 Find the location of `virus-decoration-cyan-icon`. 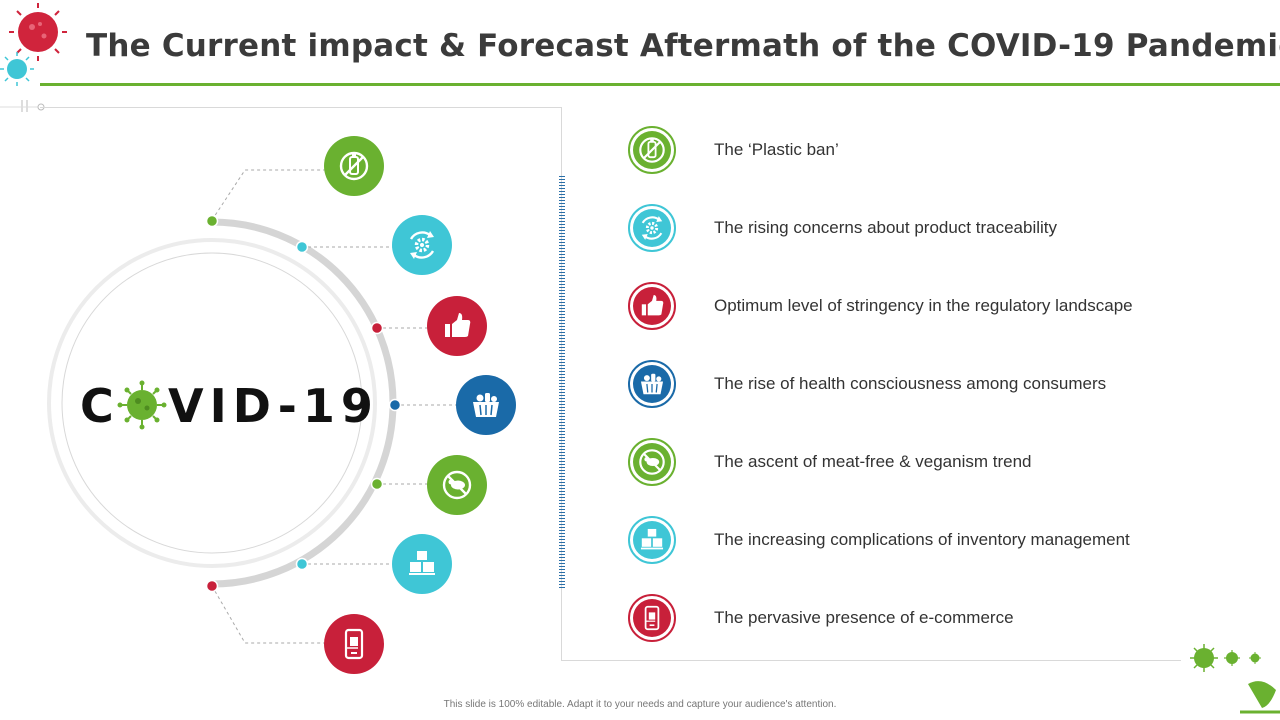

virus-decoration-cyan-icon is located at coordinates (17, 69).